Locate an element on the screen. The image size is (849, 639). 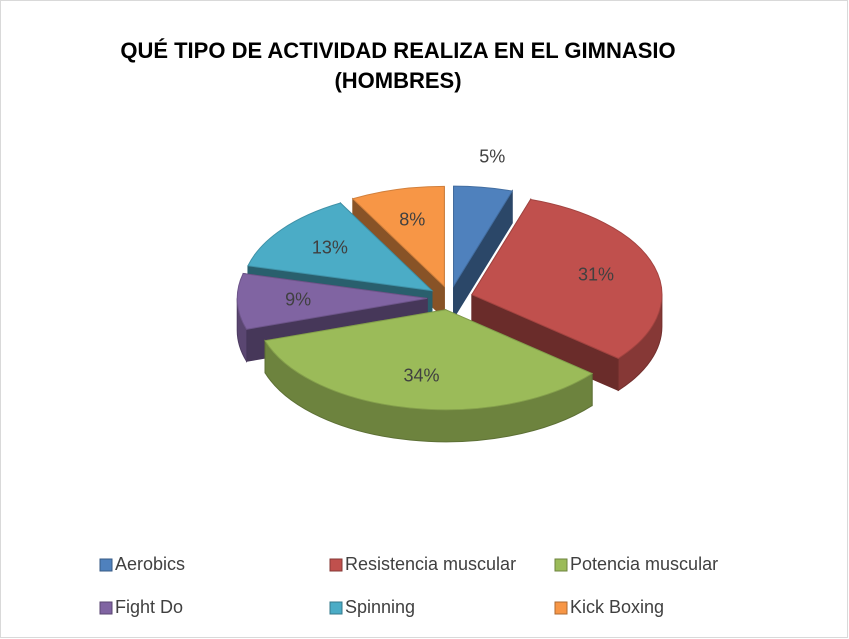
data-label: 5% is located at coordinates (492, 156).